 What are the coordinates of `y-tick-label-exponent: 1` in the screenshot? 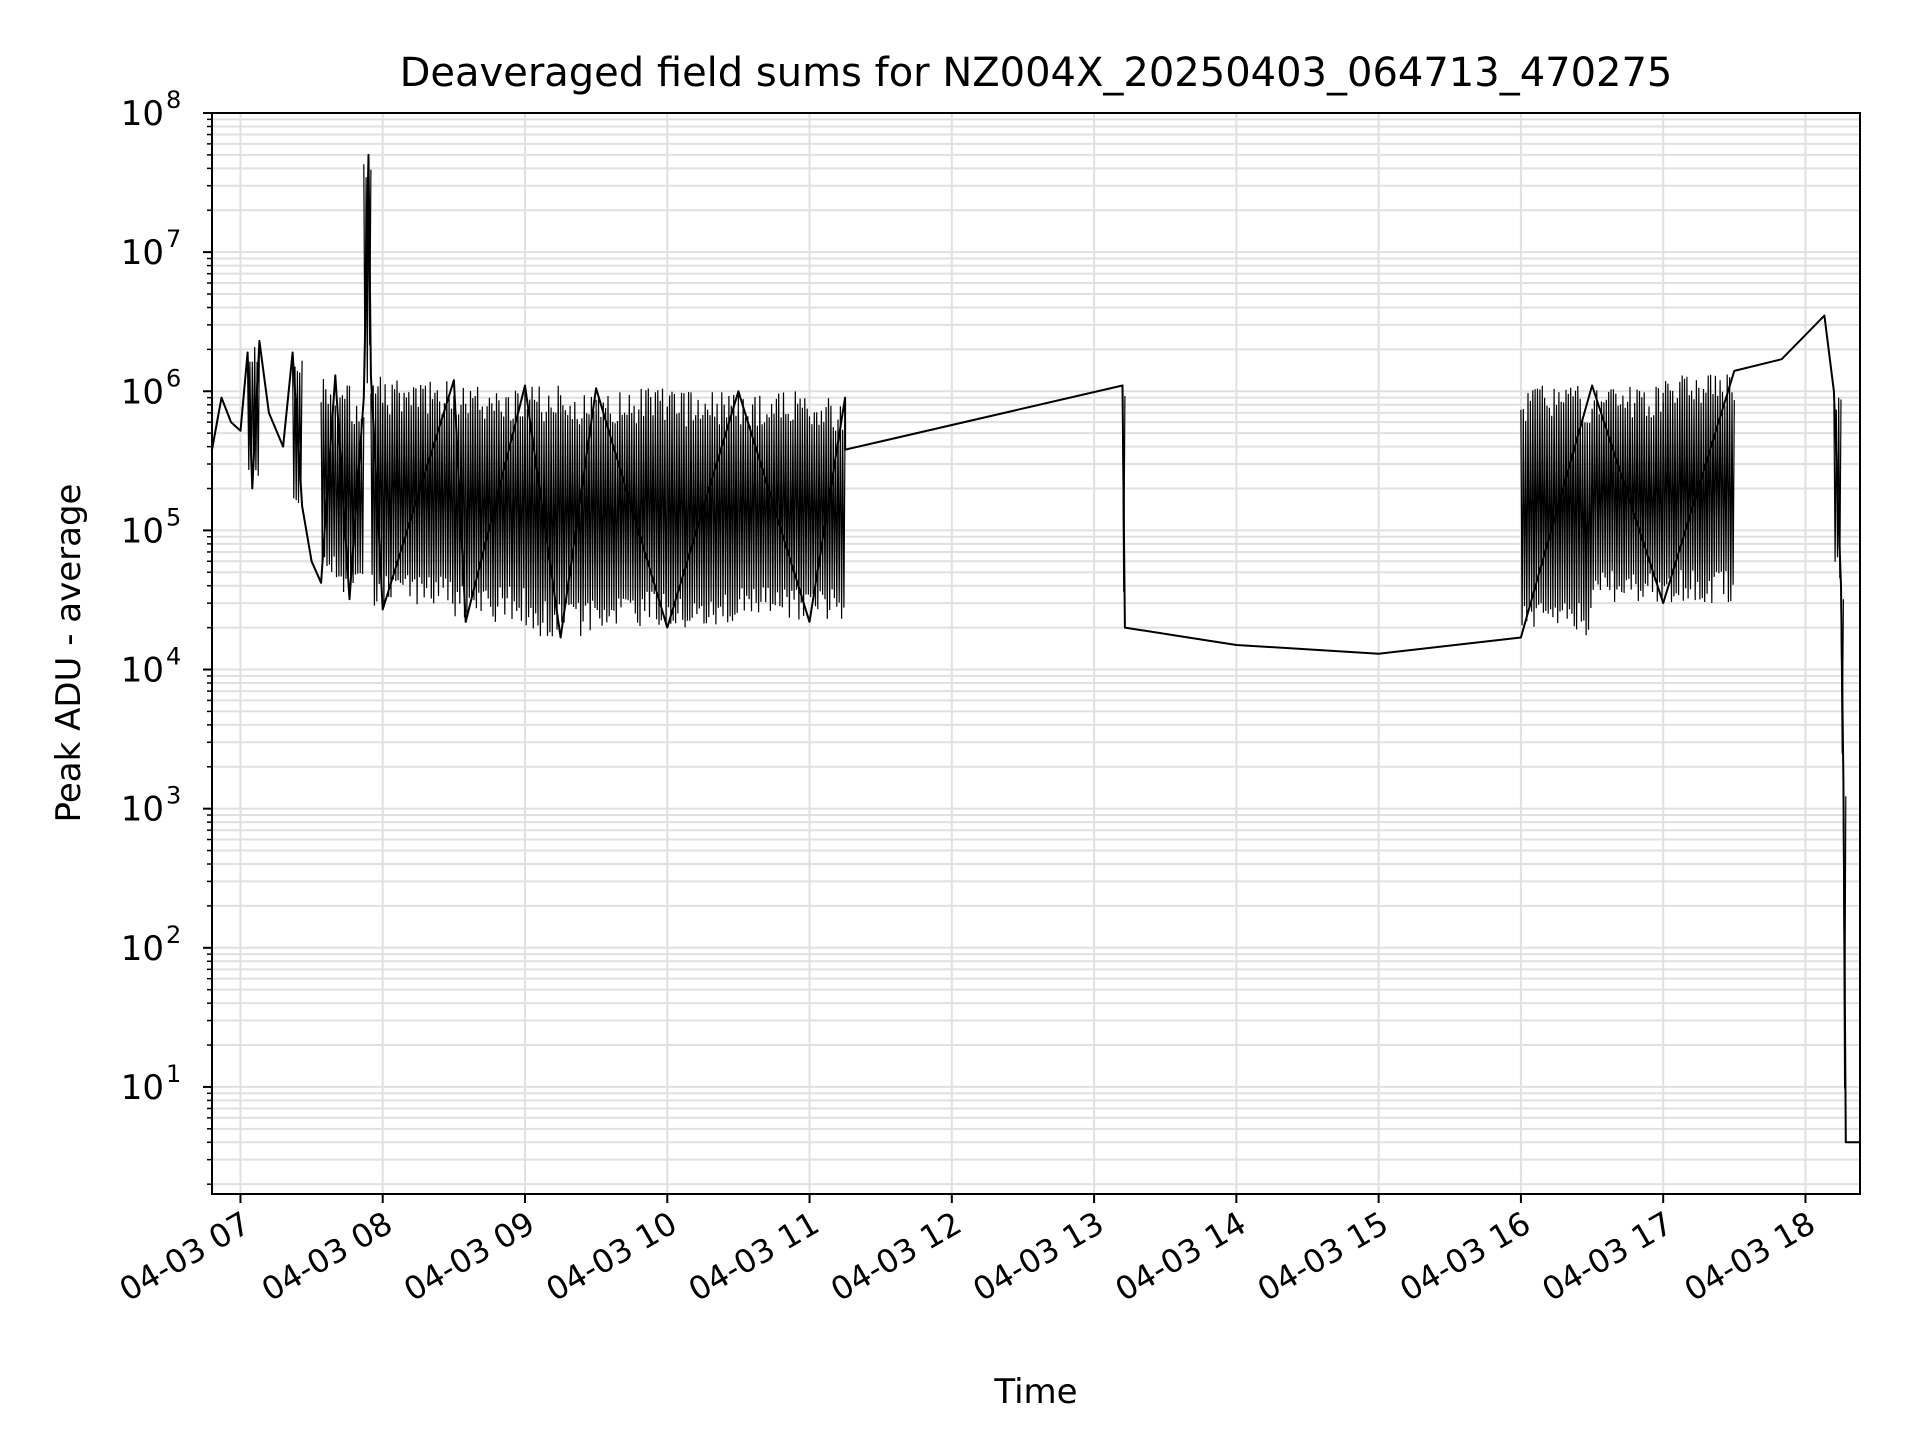 It's located at (173, 1074).